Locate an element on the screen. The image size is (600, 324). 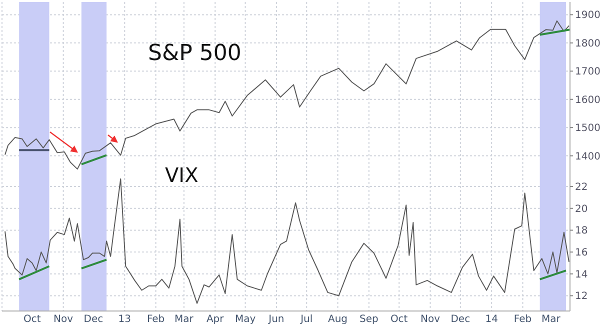
x-tick-label: Jun is located at coordinates (276, 319).